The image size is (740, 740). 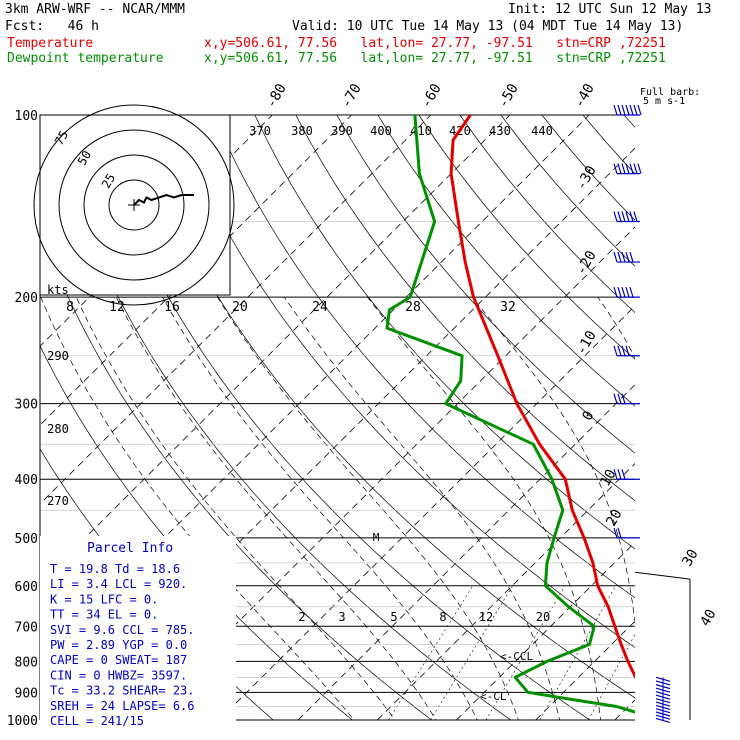 What do you see at coordinates (61, 138) in the screenshot?
I see `hodograph-ring-label-75: 75` at bounding box center [61, 138].